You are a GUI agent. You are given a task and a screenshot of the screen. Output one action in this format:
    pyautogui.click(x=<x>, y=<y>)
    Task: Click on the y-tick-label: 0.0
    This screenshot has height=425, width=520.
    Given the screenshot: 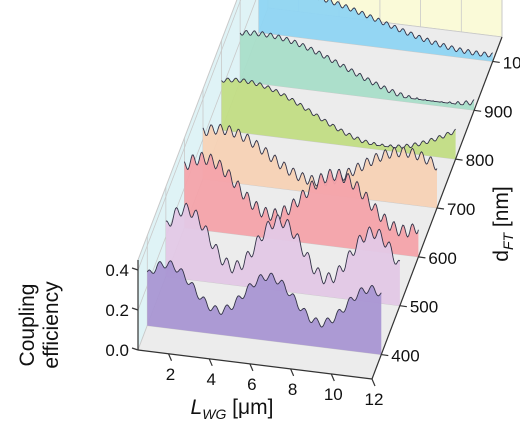 What is the action you would take?
    pyautogui.click(x=117, y=350)
    